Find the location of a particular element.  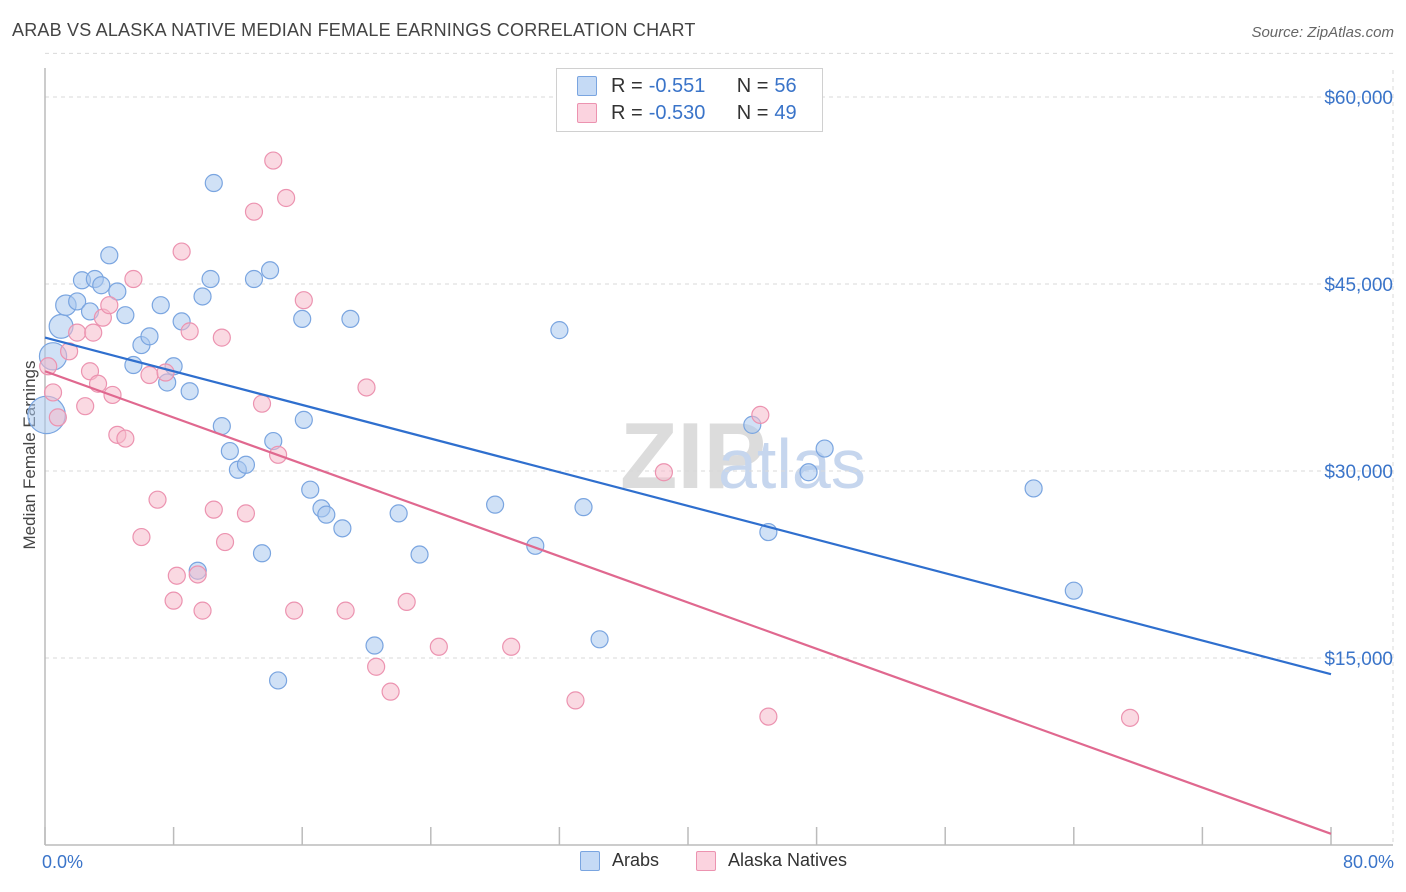

y-tick-label: $15,000 is located at coordinates (1358, 659).